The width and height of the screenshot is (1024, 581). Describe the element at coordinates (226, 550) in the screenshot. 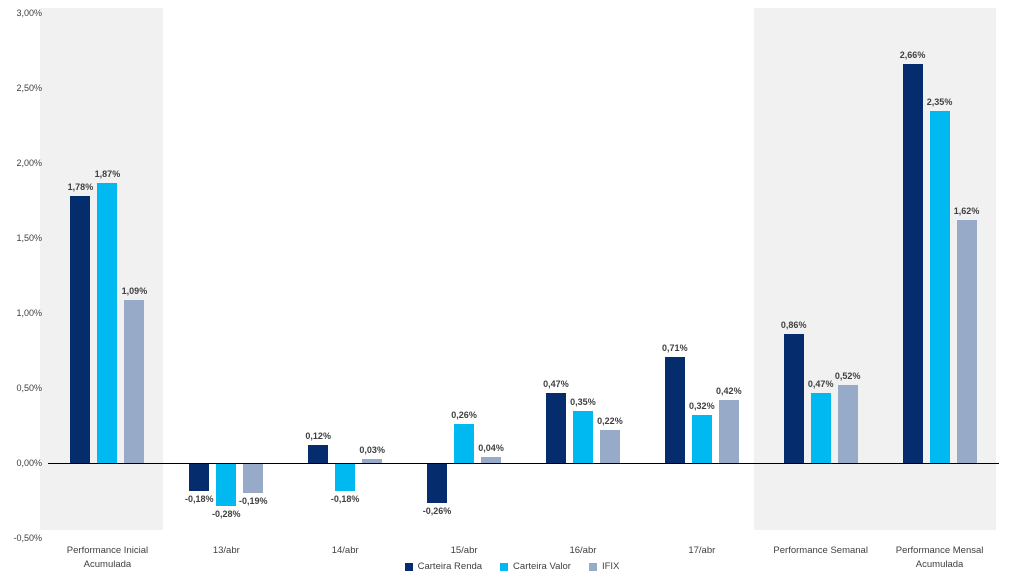

I see `category-label: 13/abr` at that location.